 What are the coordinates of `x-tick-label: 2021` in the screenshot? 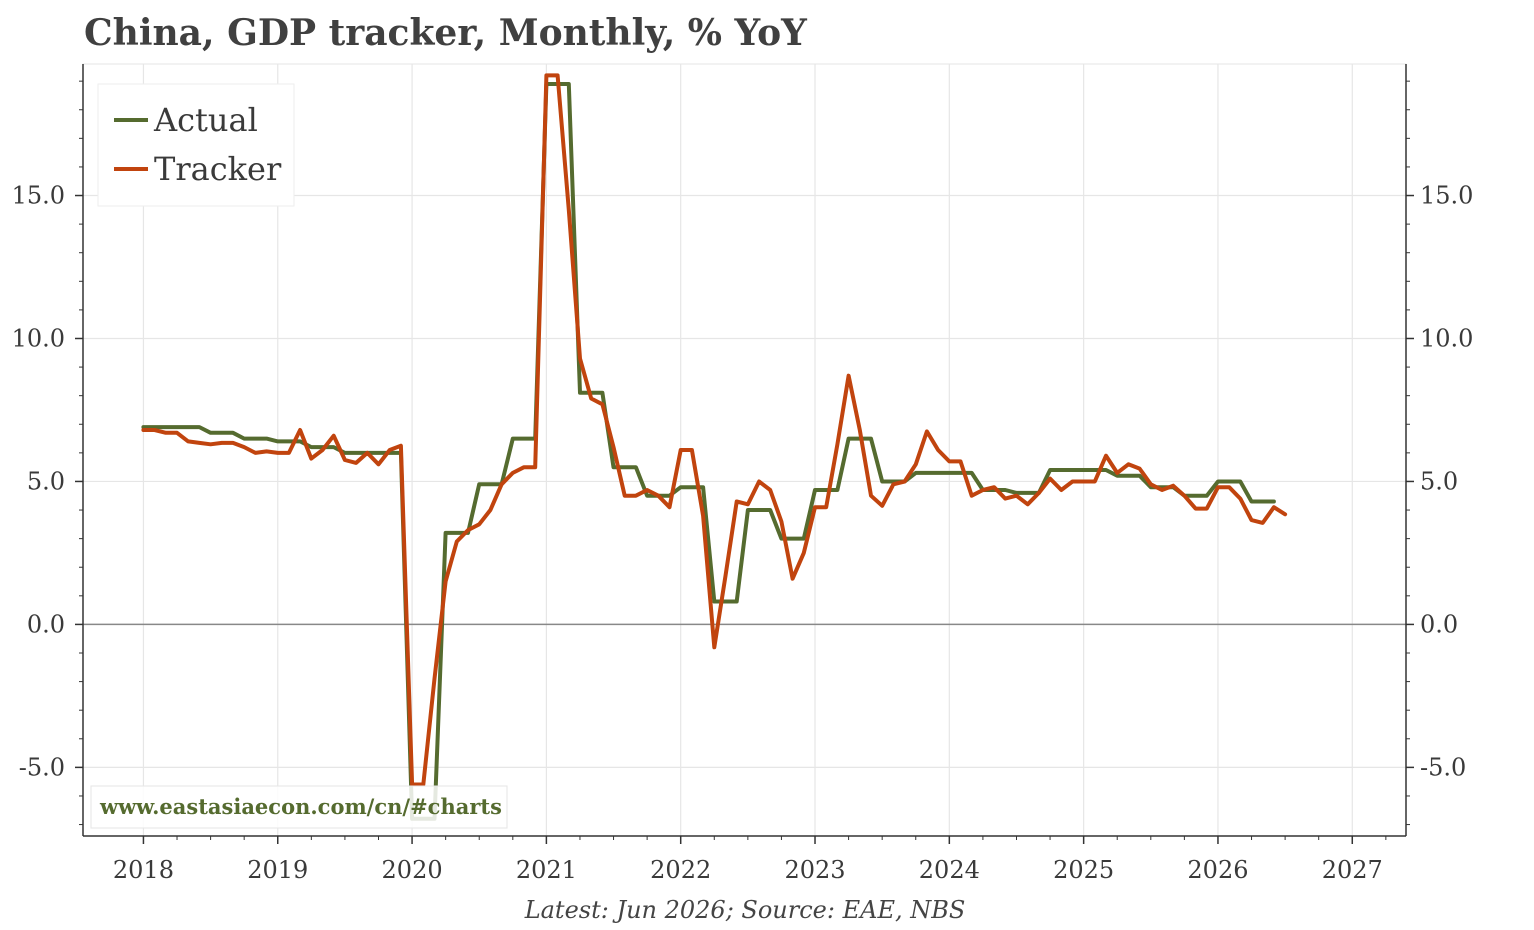 It's located at (546, 870).